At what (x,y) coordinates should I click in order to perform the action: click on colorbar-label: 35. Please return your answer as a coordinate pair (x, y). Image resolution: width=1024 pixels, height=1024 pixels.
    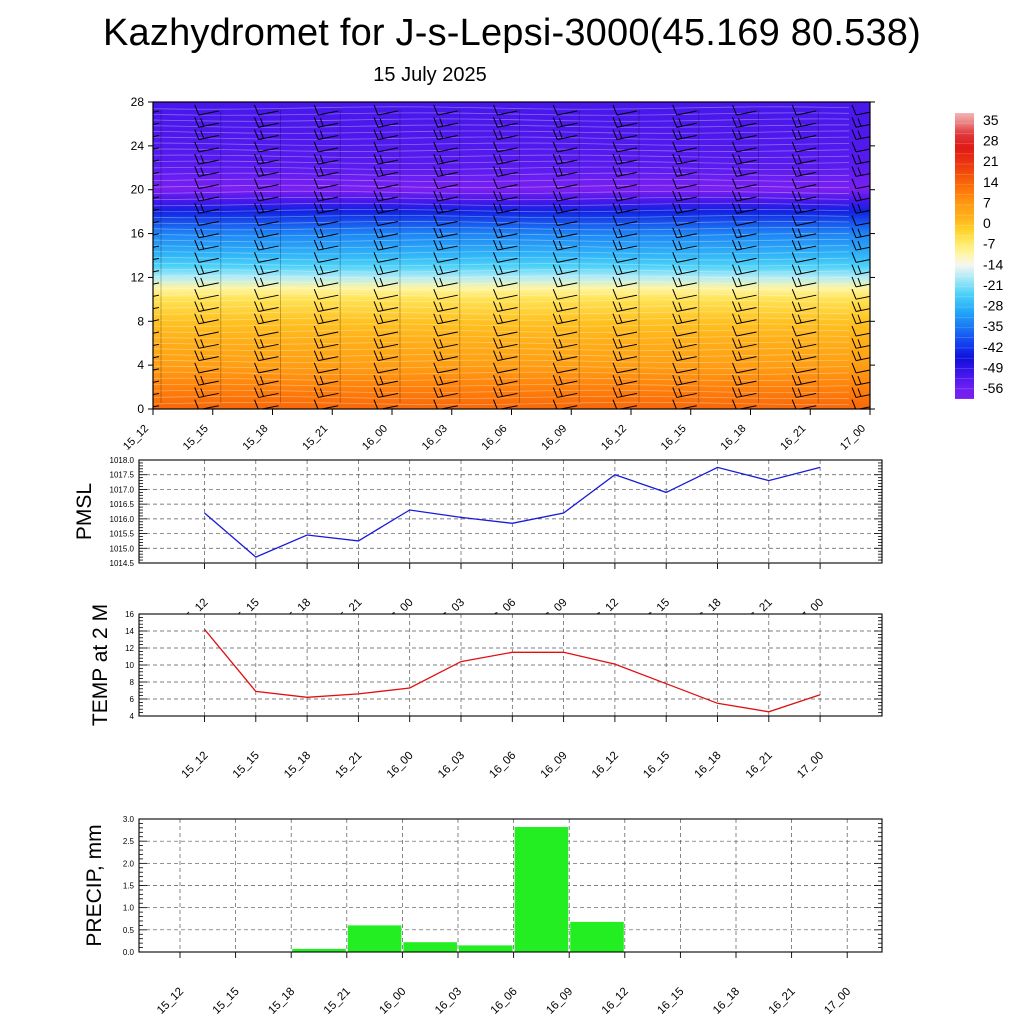
    Looking at the image, I should click on (991, 120).